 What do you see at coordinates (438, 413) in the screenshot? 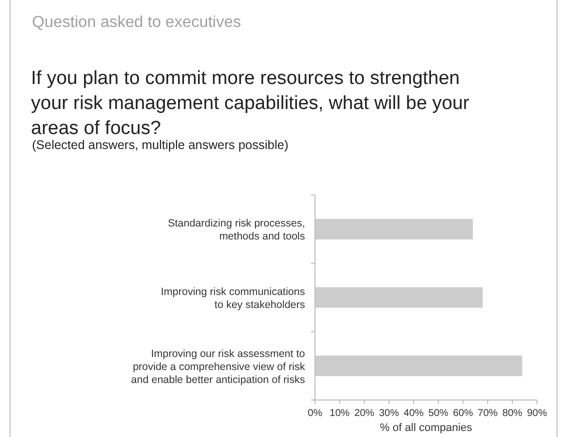
I see `x-tick-label: 50%` at bounding box center [438, 413].